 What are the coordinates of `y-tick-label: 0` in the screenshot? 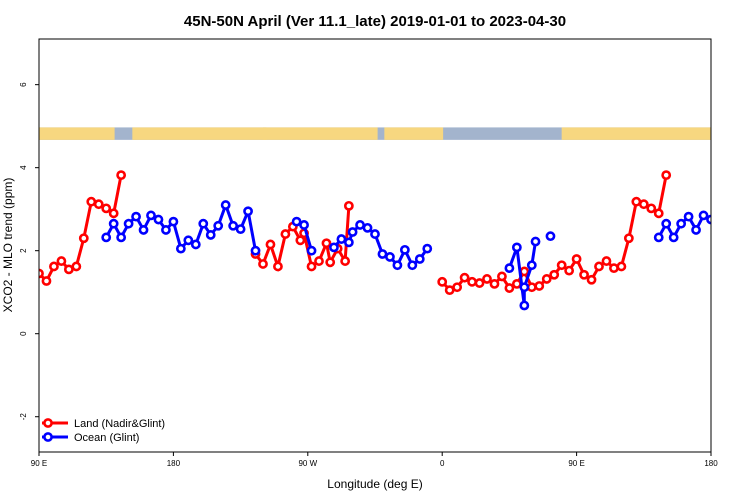 It's located at (23, 333).